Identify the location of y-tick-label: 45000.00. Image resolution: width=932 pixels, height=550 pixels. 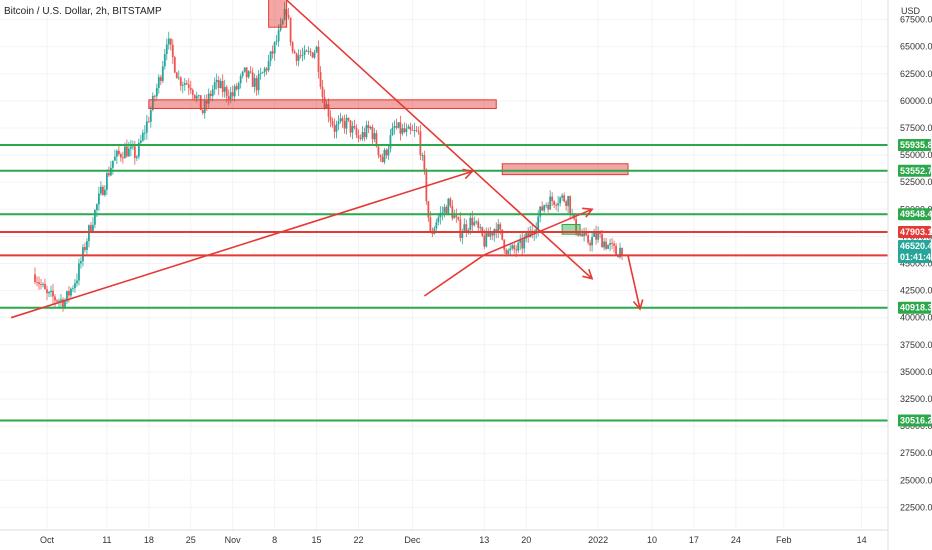
(916, 264).